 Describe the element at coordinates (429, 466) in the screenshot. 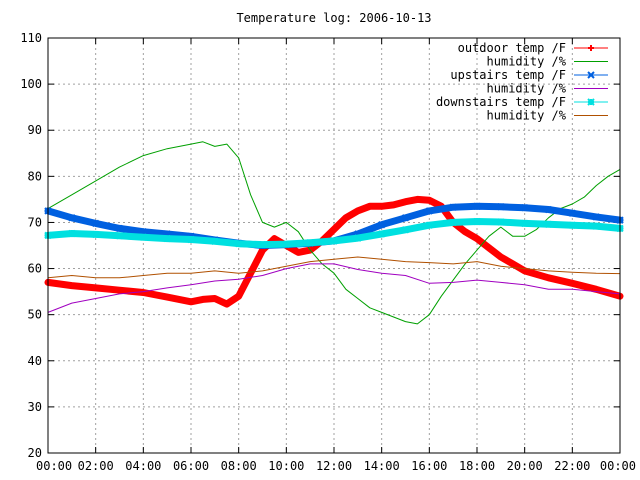

I see `x-tick-label: 16:00` at that location.